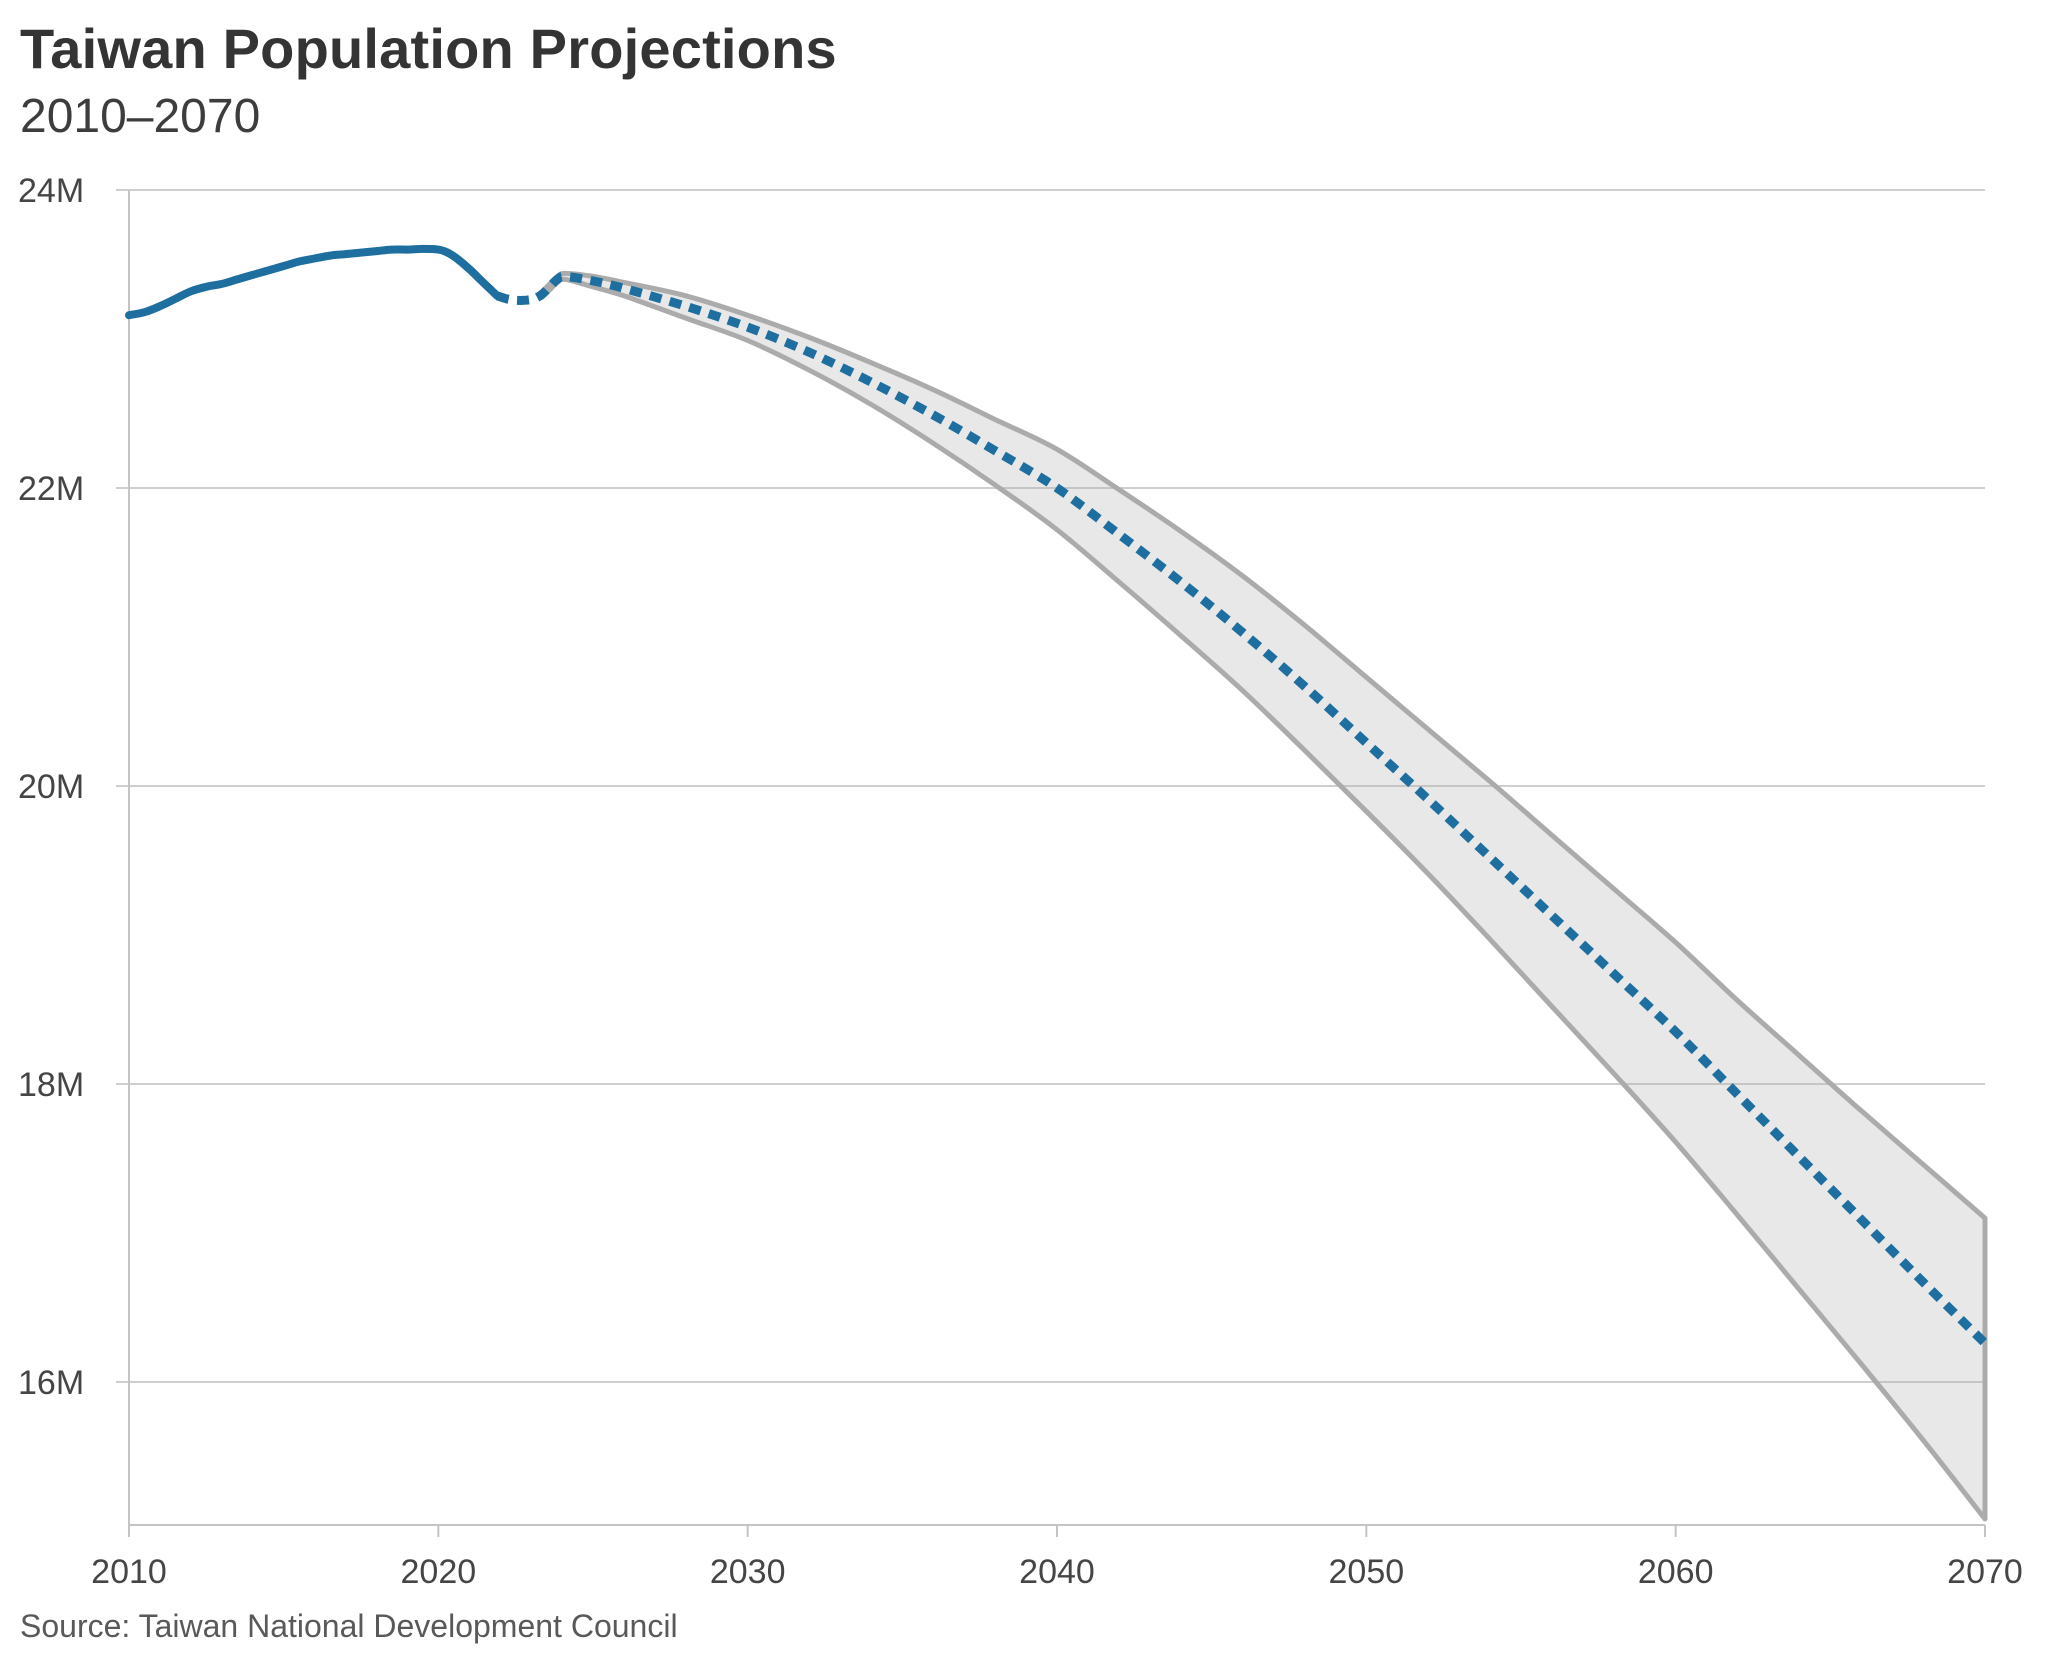  I want to click on x-tick-label: 2070, so click(1985, 1572).